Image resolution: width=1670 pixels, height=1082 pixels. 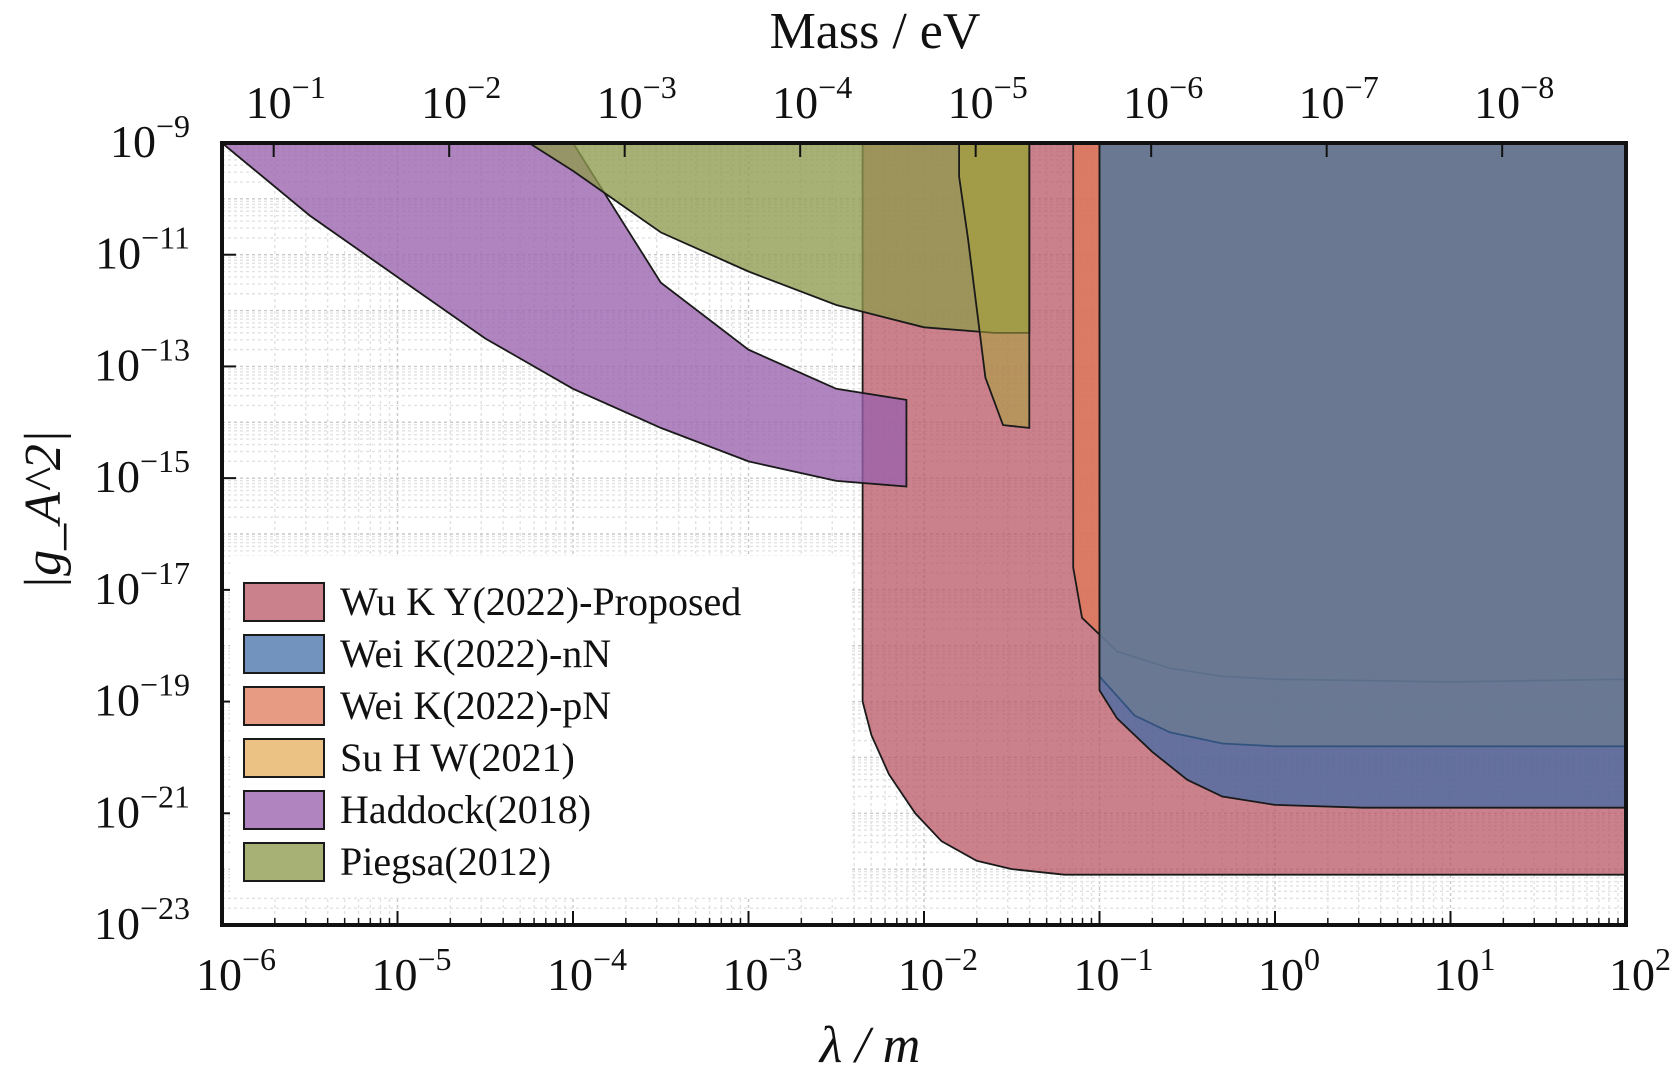 What do you see at coordinates (142, 584) in the screenshot?
I see `y-tick-label: 10−17` at bounding box center [142, 584].